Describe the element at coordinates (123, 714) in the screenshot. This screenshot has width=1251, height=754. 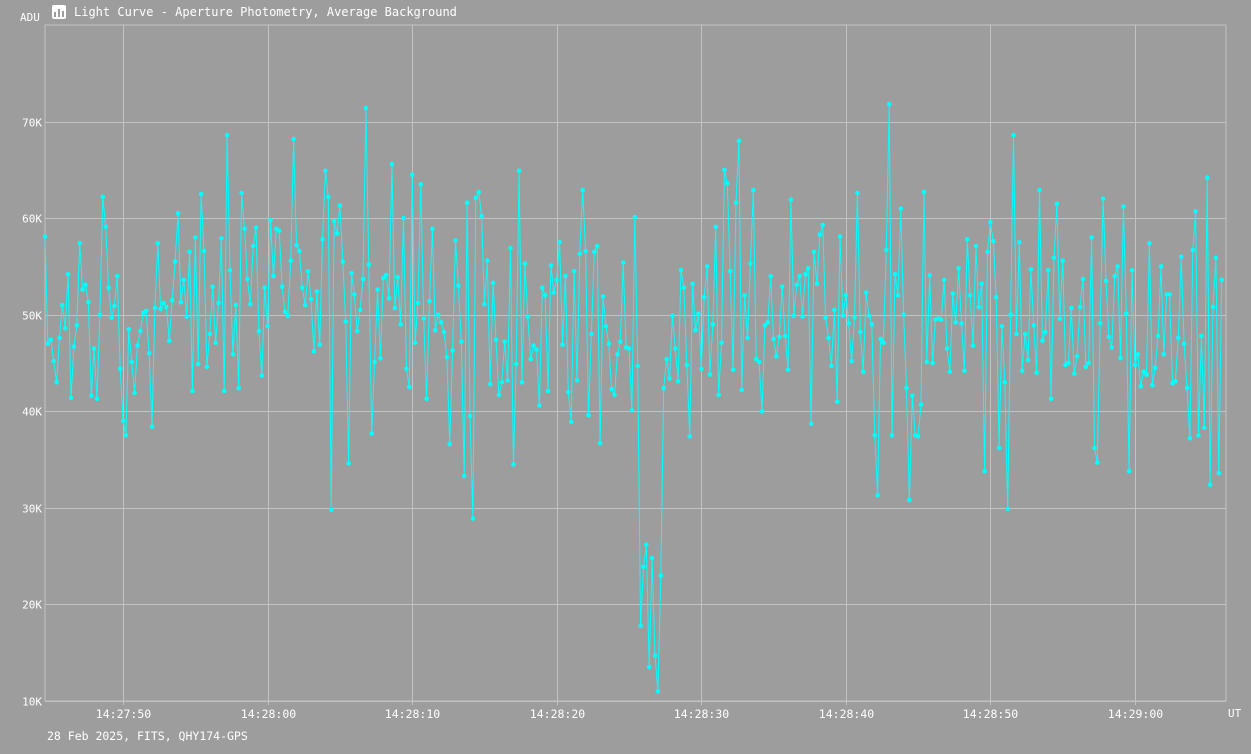
I see `x-tick-label: 14:27:50` at that location.